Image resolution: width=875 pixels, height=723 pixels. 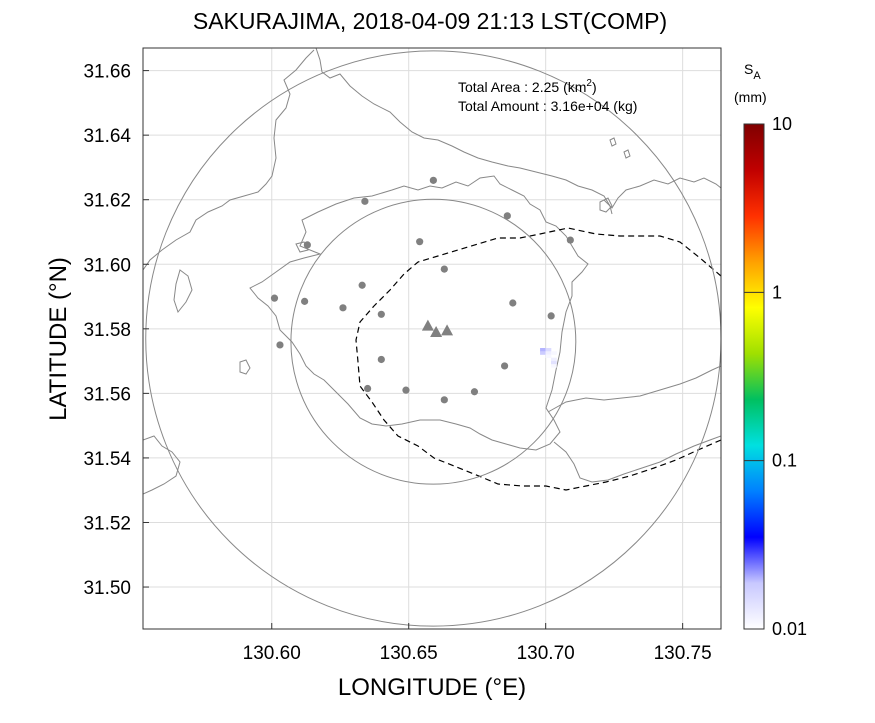 What do you see at coordinates (107, 394) in the screenshot?
I see `y-tick-label-3: 31.56` at bounding box center [107, 394].